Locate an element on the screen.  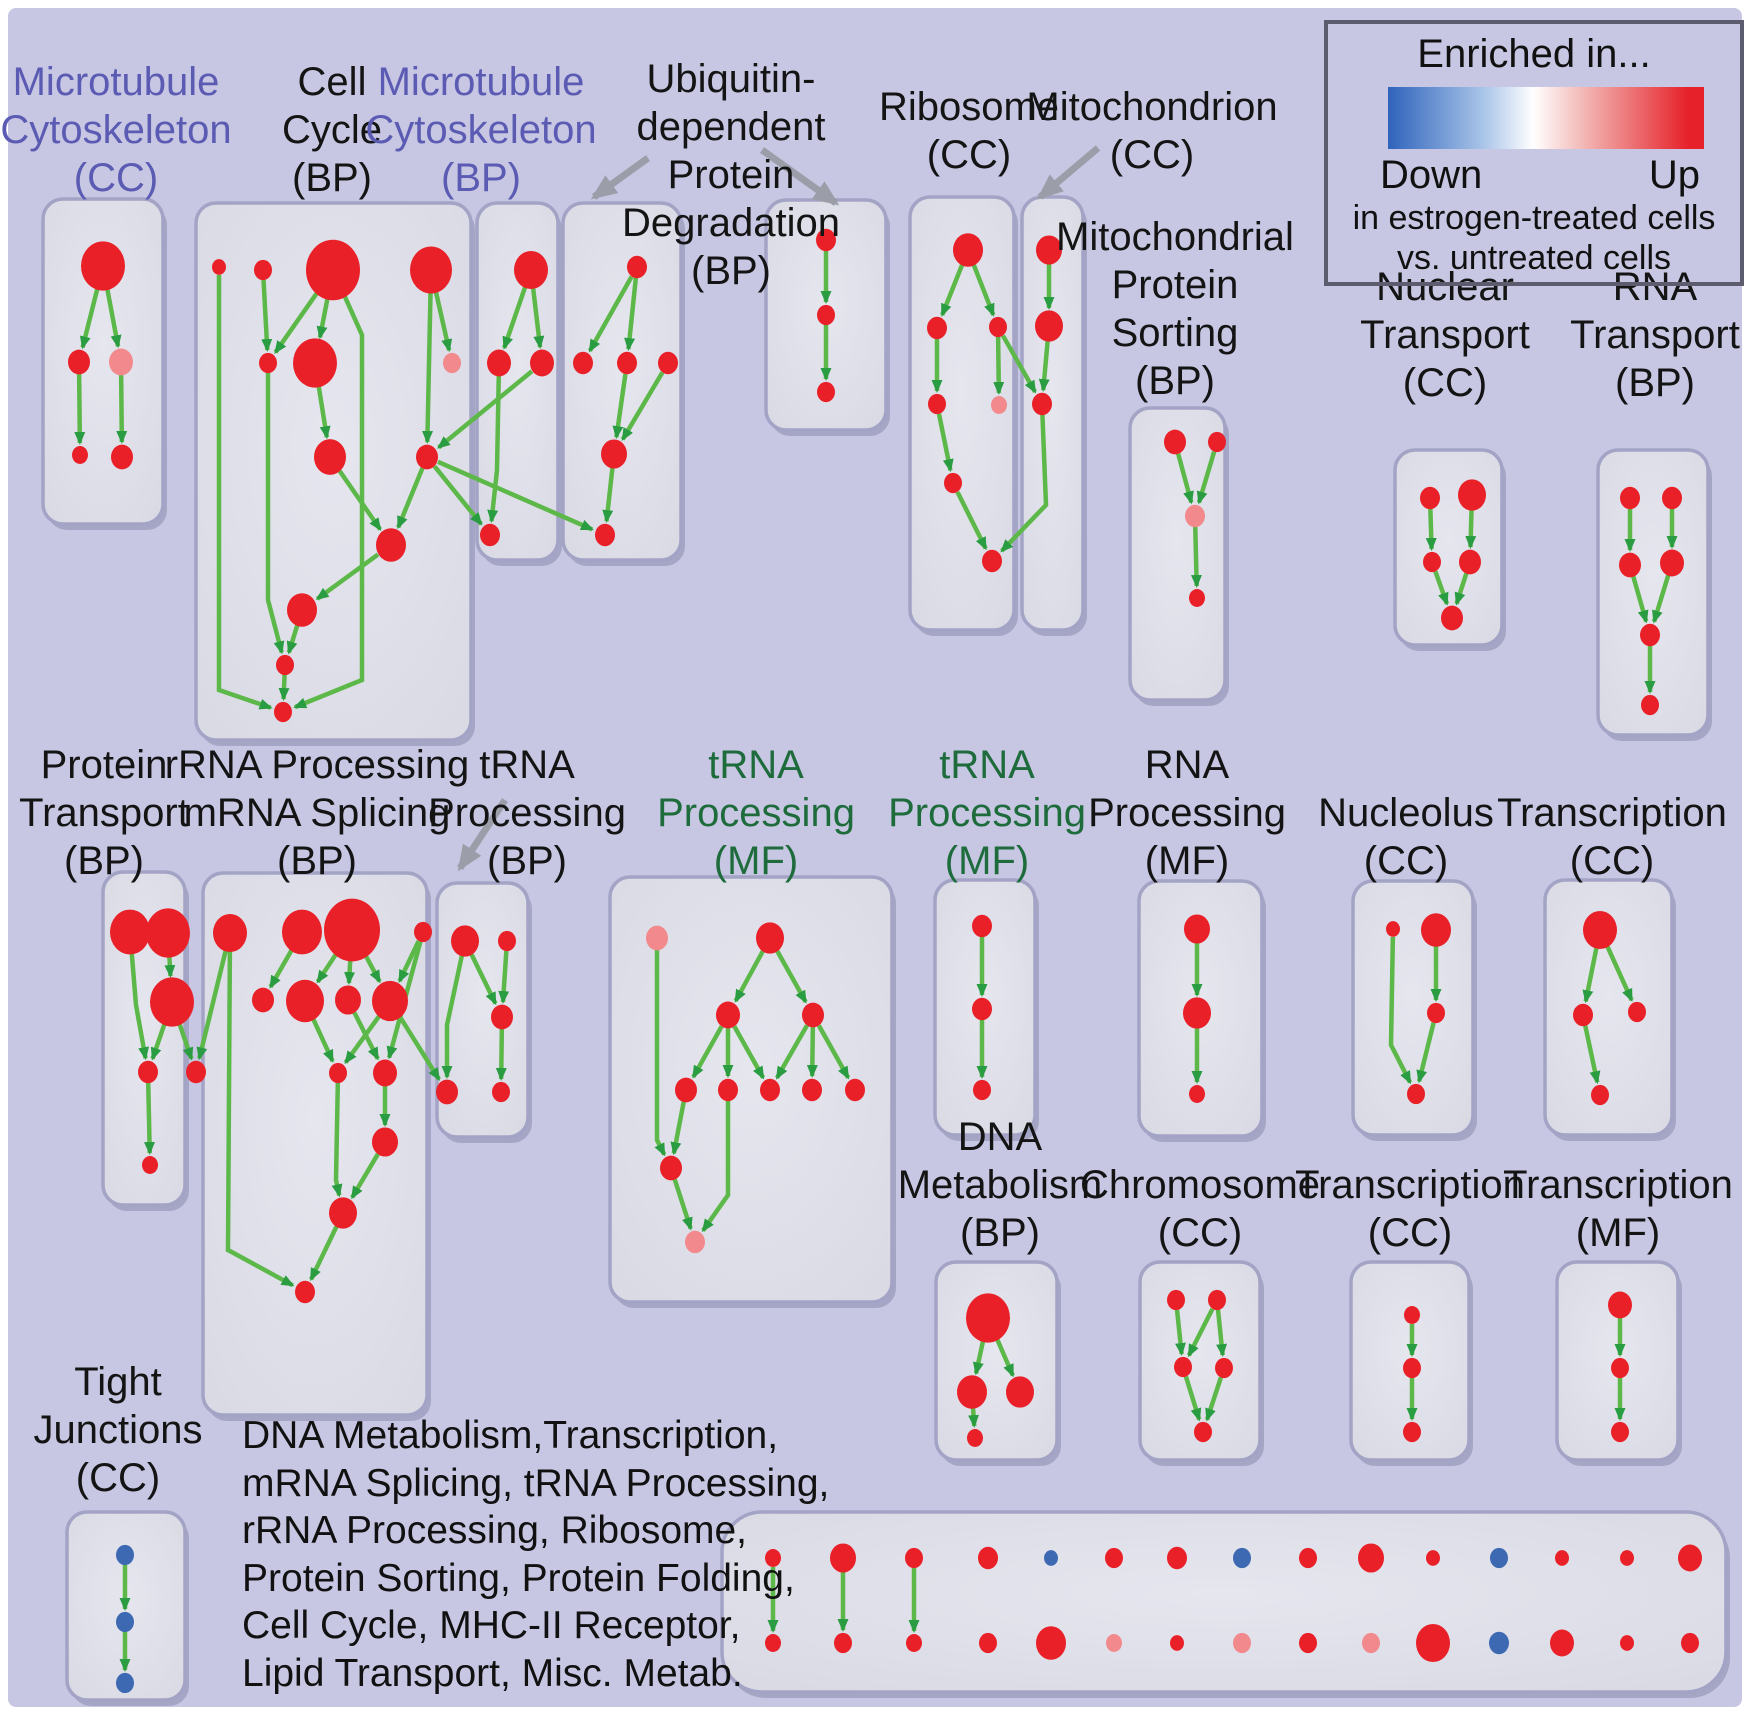
cluster-label-chromosome: Chromosome (CC) is located at coordinates (1200, 1209).